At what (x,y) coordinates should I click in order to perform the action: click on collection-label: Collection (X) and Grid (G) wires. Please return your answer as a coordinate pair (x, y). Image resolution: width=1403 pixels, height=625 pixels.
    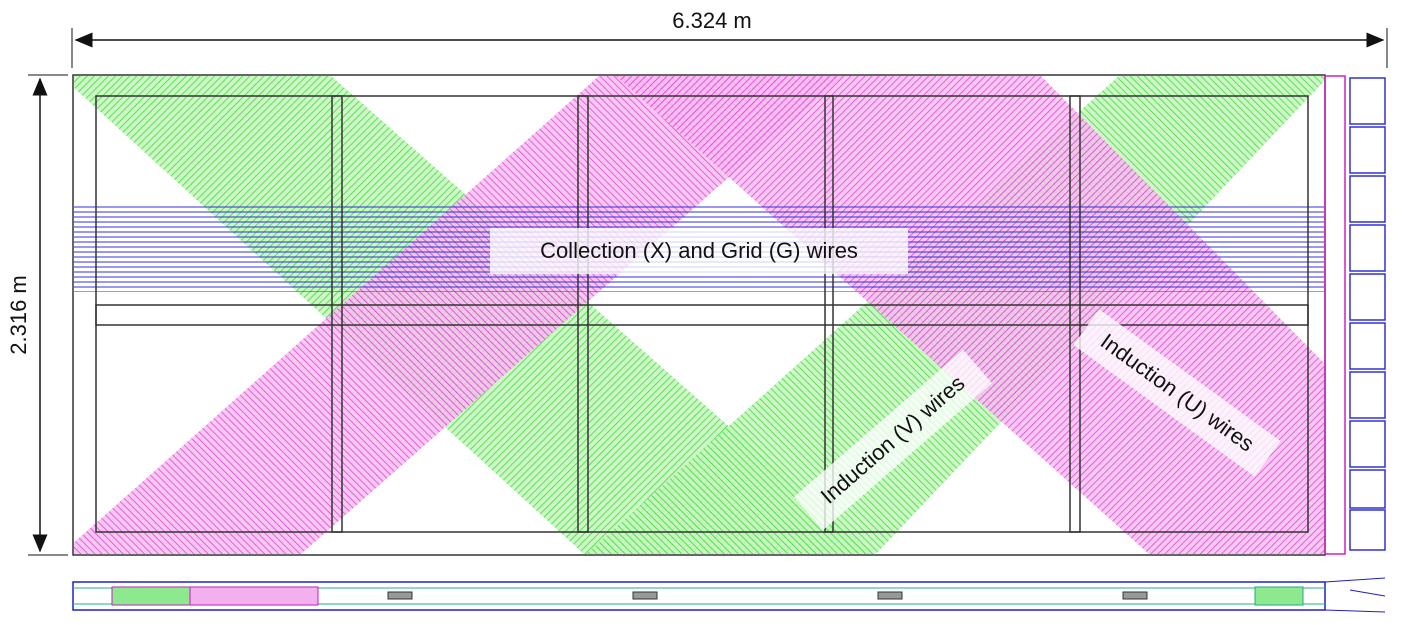
    Looking at the image, I should click on (699, 250).